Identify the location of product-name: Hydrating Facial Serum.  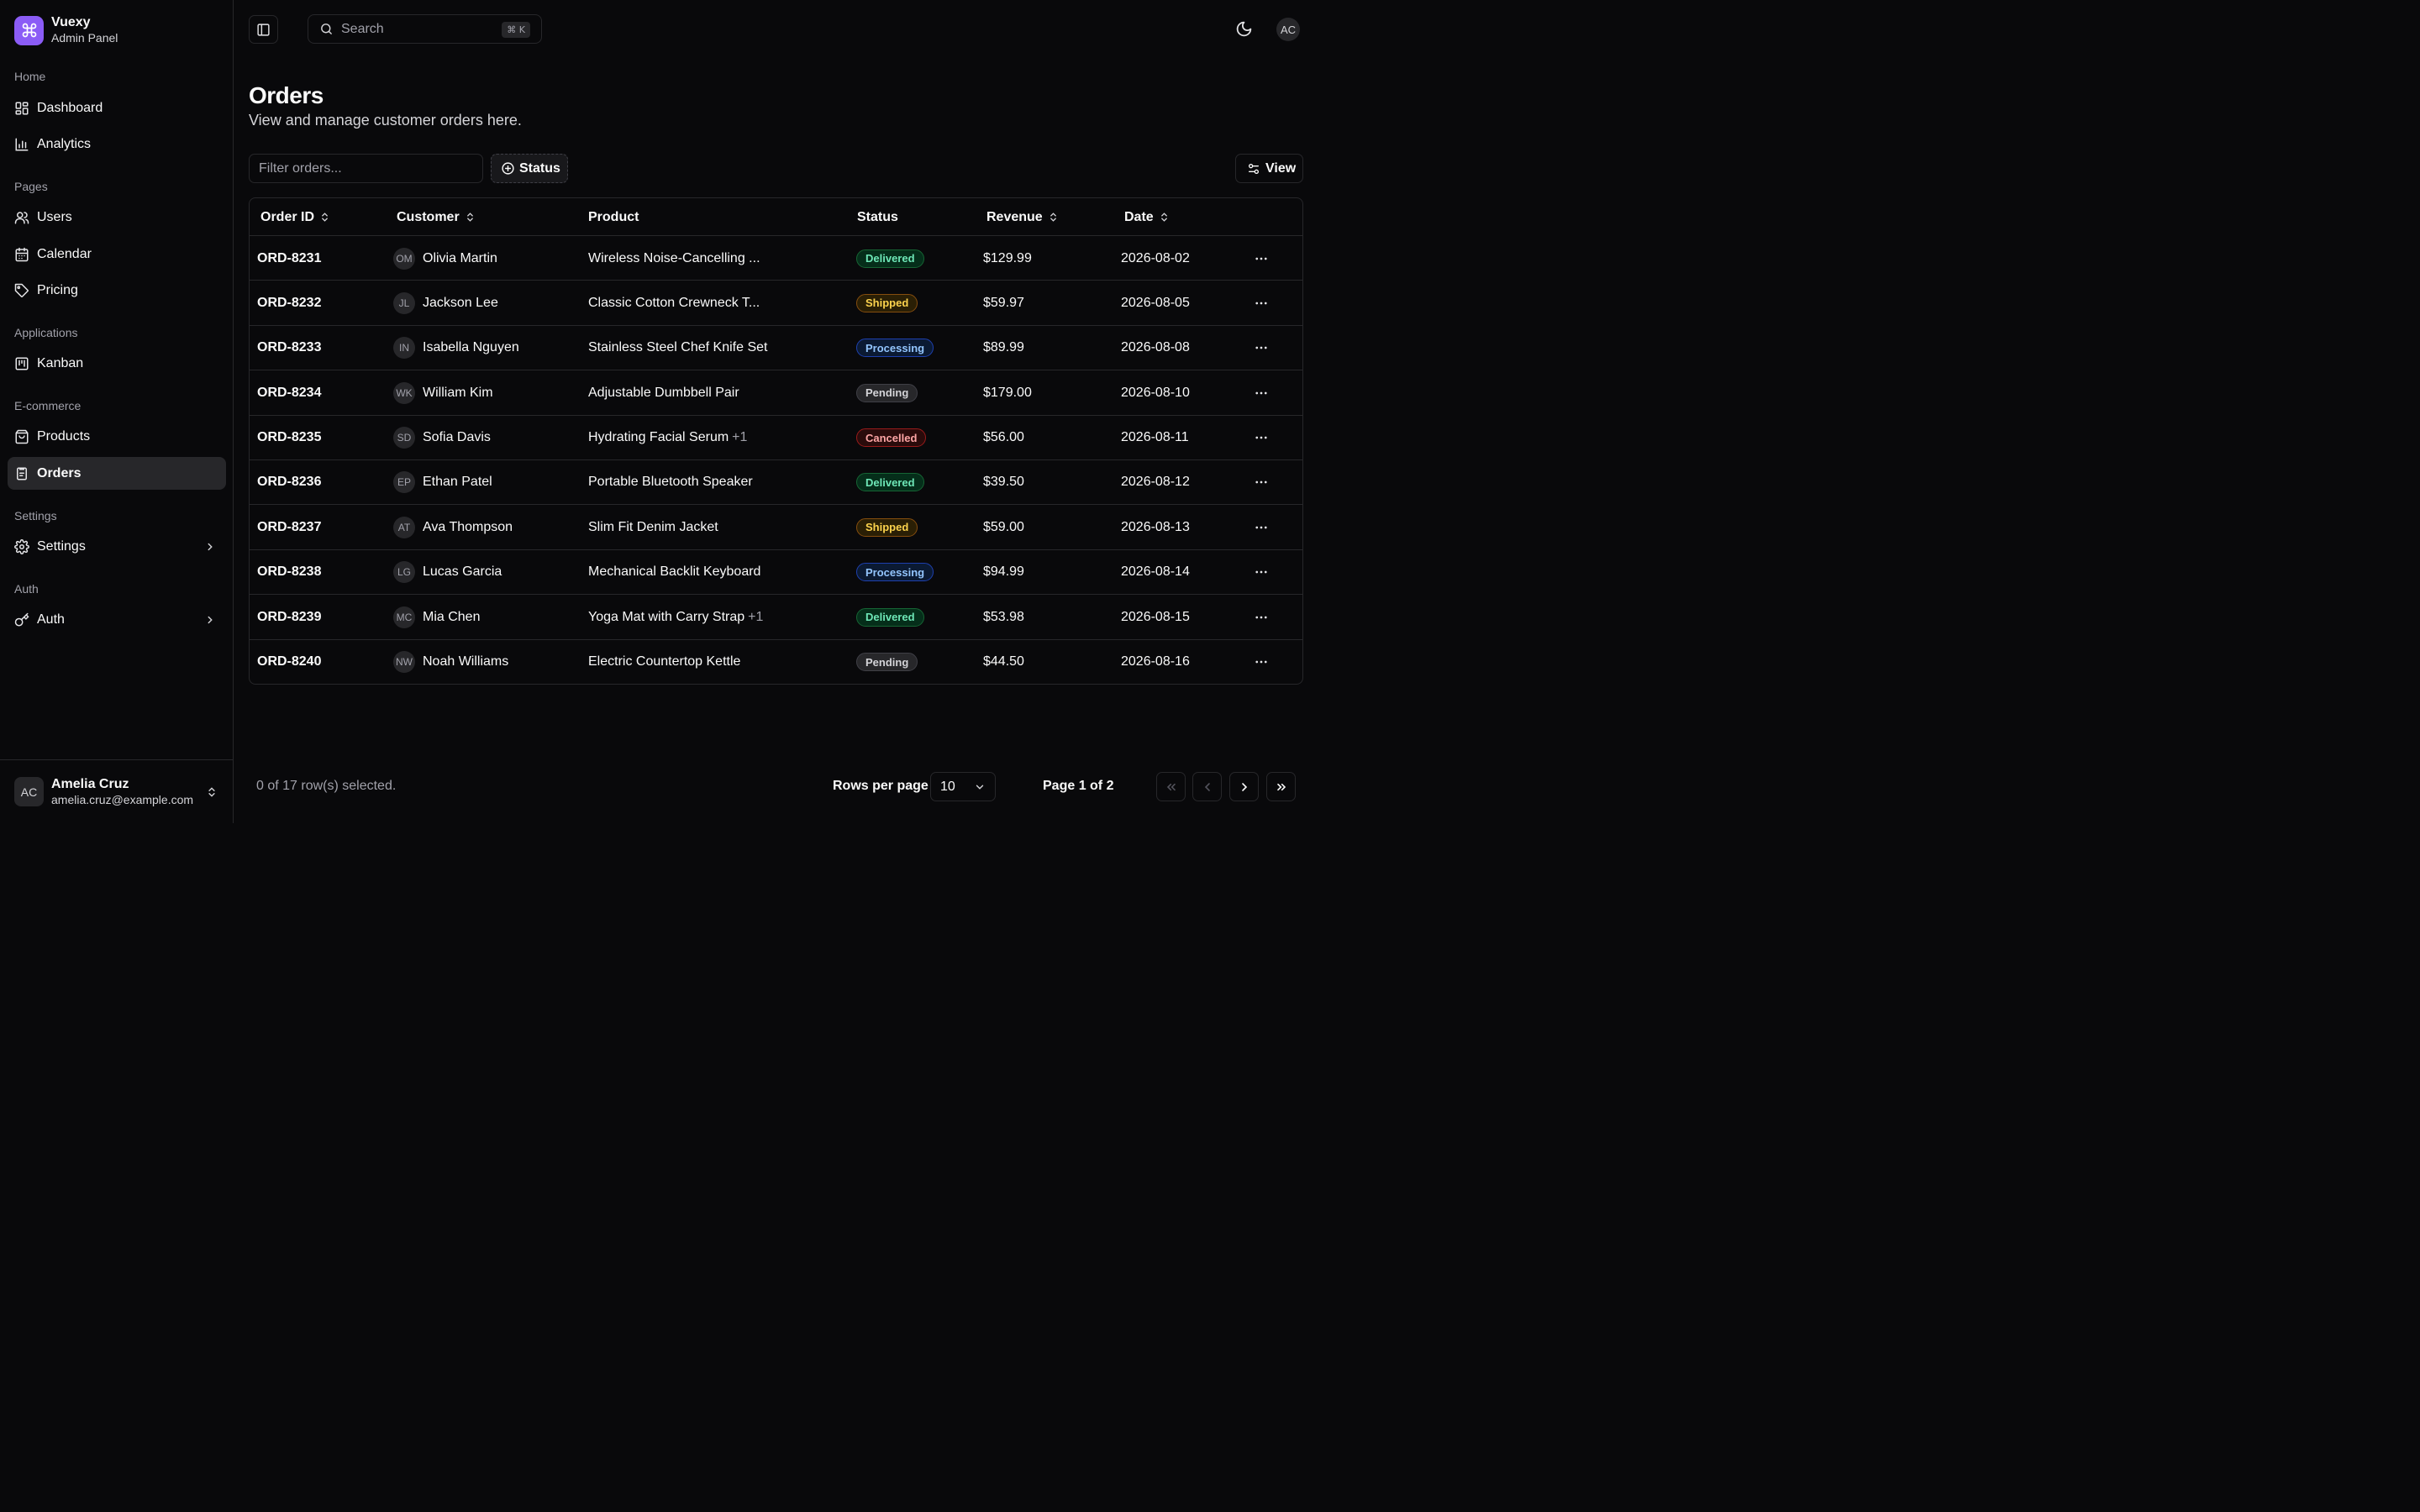
(658, 437).